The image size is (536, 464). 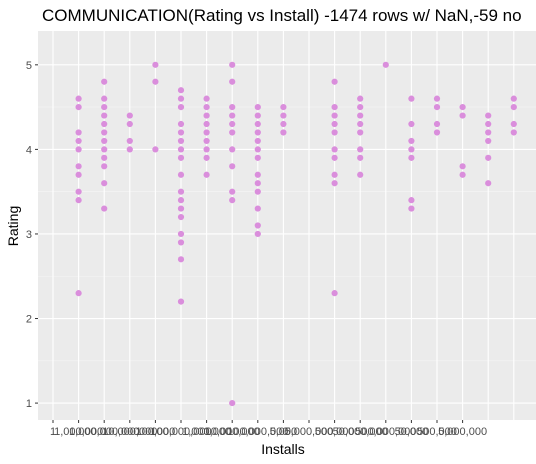 I want to click on x-tick-label: 1, so click(x=53, y=432).